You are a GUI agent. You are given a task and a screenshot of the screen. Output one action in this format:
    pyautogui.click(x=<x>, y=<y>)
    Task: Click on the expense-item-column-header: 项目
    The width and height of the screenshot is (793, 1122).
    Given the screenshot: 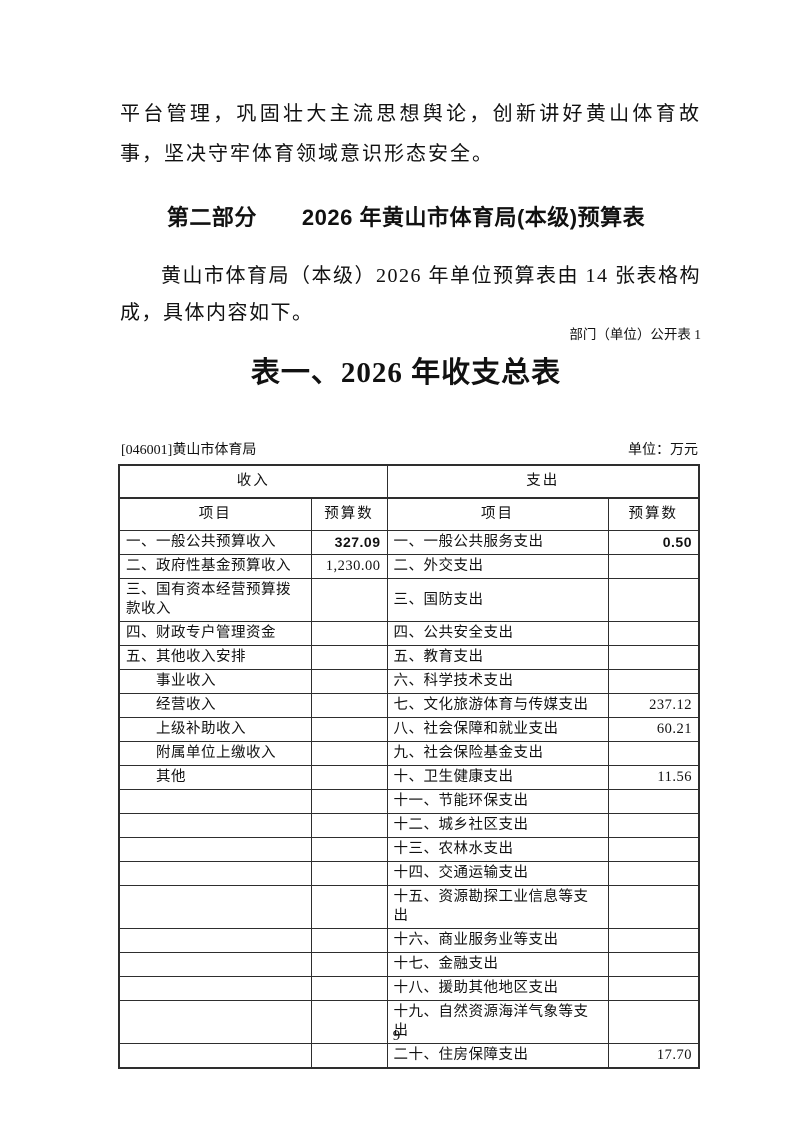 What is the action you would take?
    pyautogui.click(x=497, y=514)
    